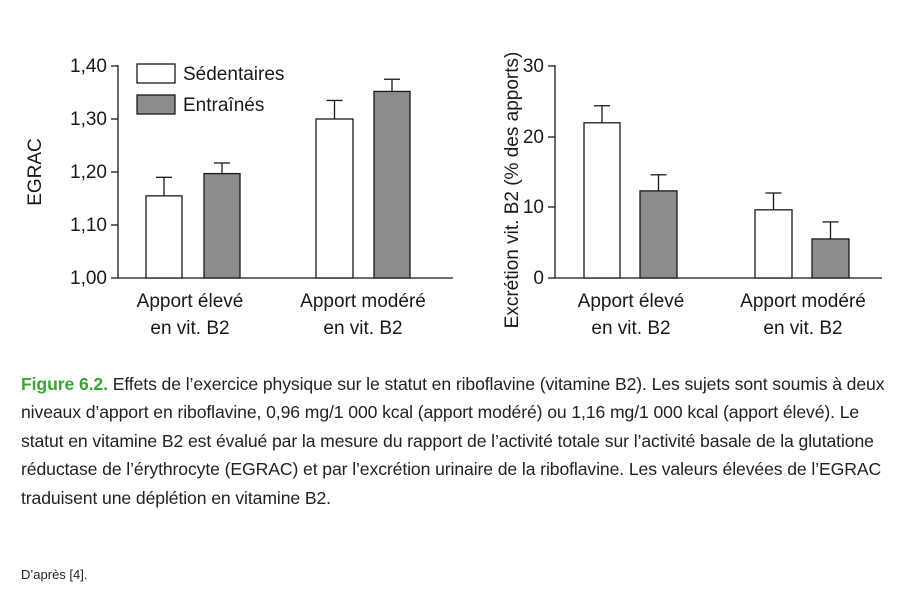 Image resolution: width=900 pixels, height=594 pixels. Describe the element at coordinates (88, 172) in the screenshot. I see `y-tick-label: 1,20` at that location.